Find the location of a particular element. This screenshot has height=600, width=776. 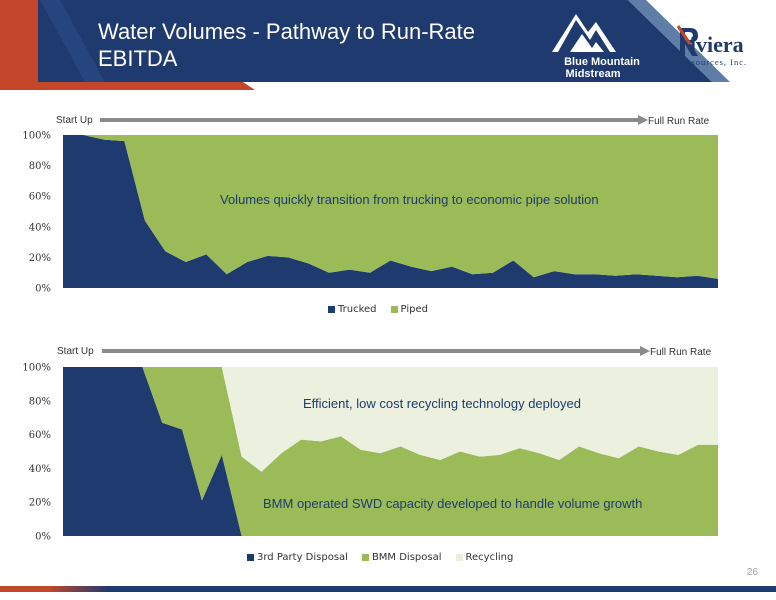

bmm-logo-line2: Midstream is located at coordinates (593, 74).